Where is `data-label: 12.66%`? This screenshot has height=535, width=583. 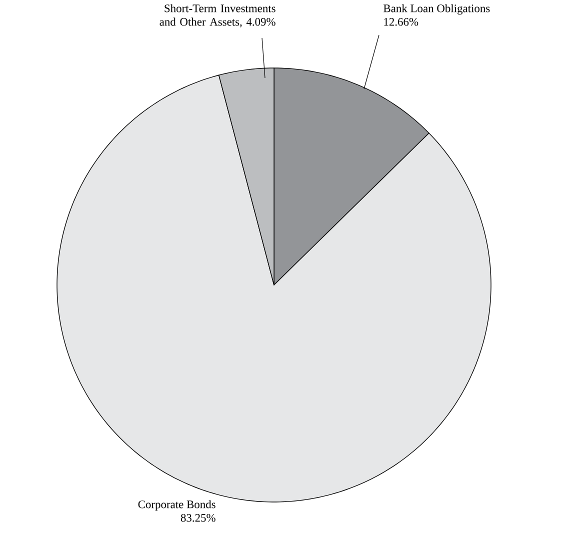 data-label: 12.66% is located at coordinates (401, 22).